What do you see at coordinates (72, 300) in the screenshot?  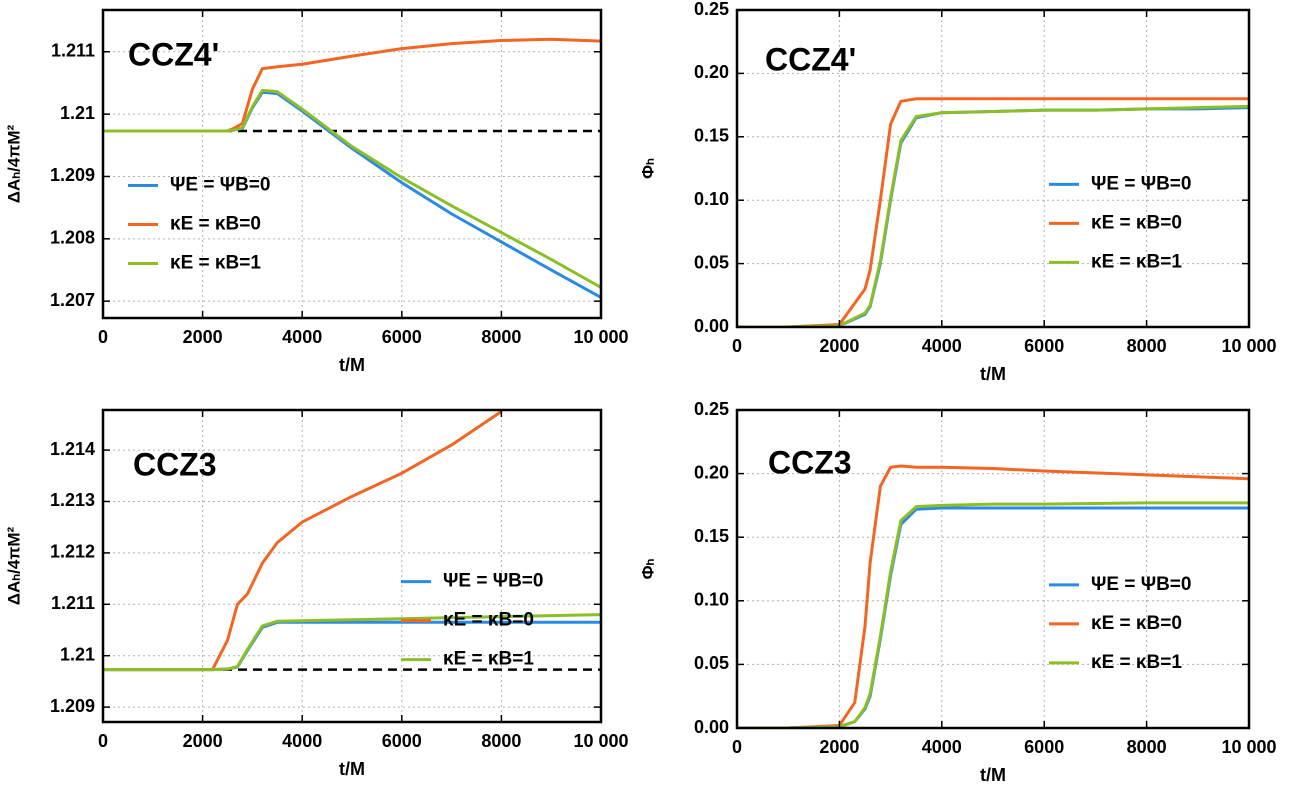 I see `y-tick-label: 1.207` at bounding box center [72, 300].